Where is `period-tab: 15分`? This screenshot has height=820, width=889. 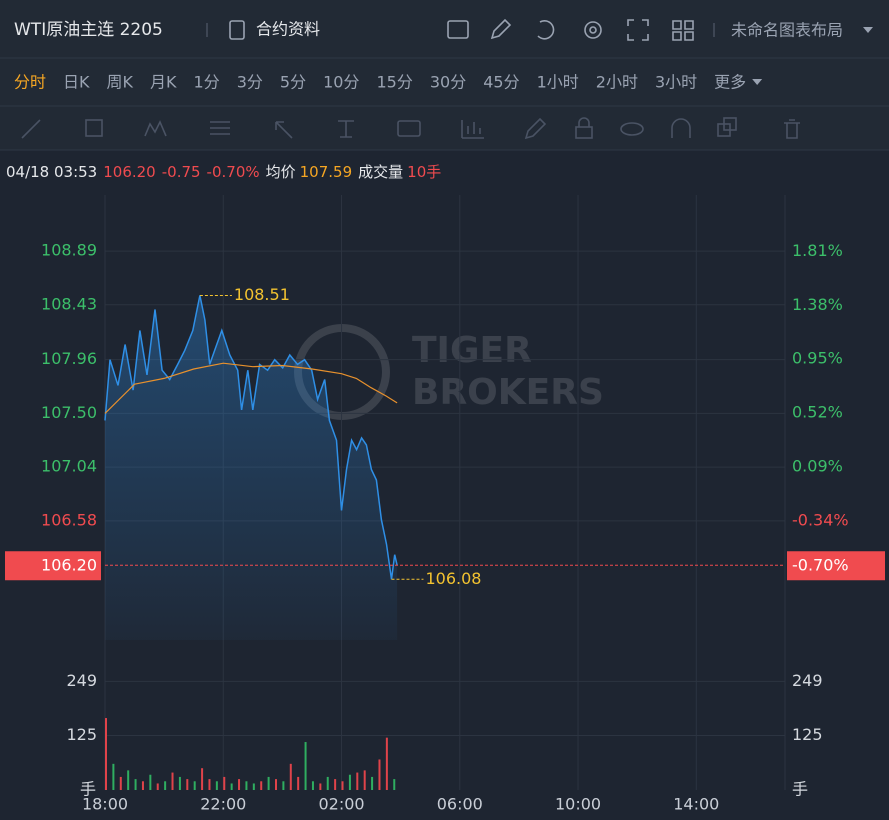 period-tab: 15分 is located at coordinates (394, 82).